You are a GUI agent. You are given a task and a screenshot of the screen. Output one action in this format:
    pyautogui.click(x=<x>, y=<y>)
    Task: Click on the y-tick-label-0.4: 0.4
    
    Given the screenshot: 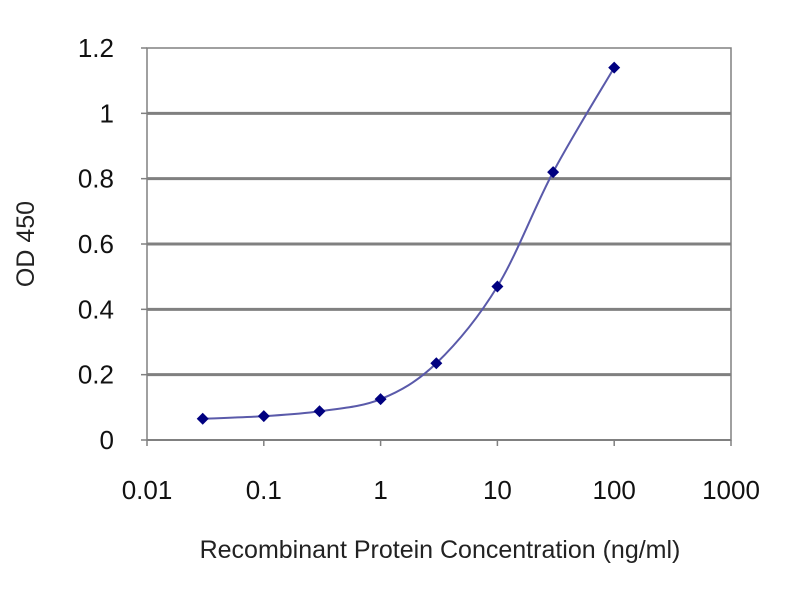 What is the action you would take?
    pyautogui.click(x=96, y=309)
    